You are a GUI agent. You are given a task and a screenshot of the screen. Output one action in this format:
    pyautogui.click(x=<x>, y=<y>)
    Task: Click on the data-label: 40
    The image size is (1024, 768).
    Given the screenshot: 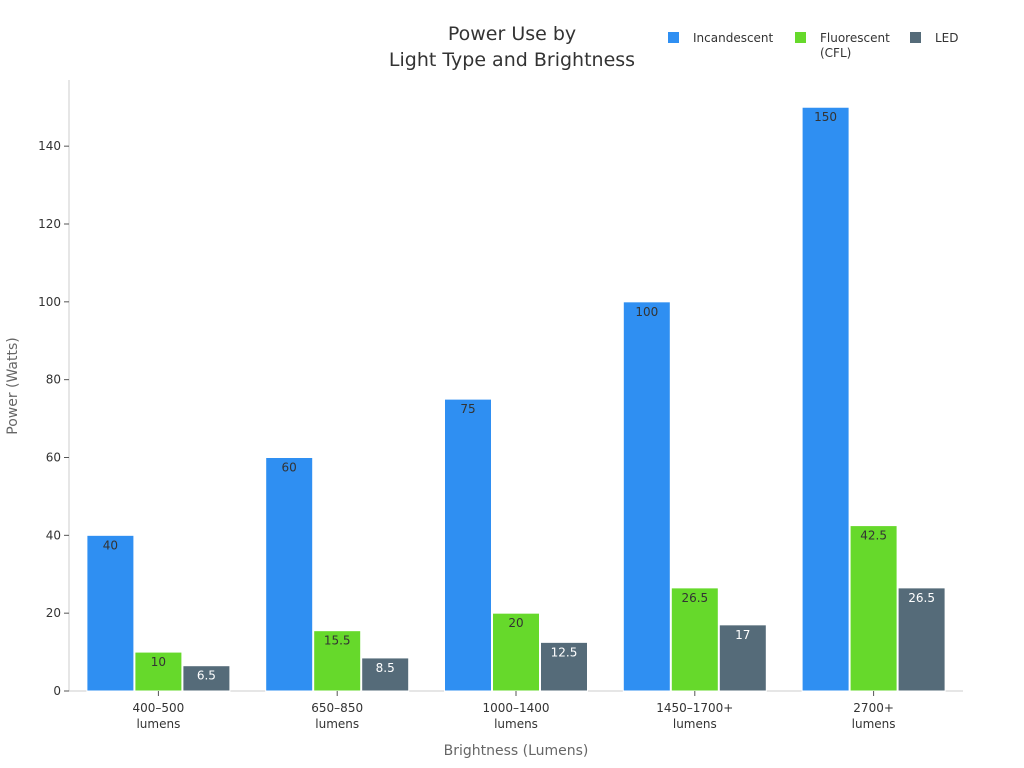 What is the action you would take?
    pyautogui.click(x=110, y=545)
    